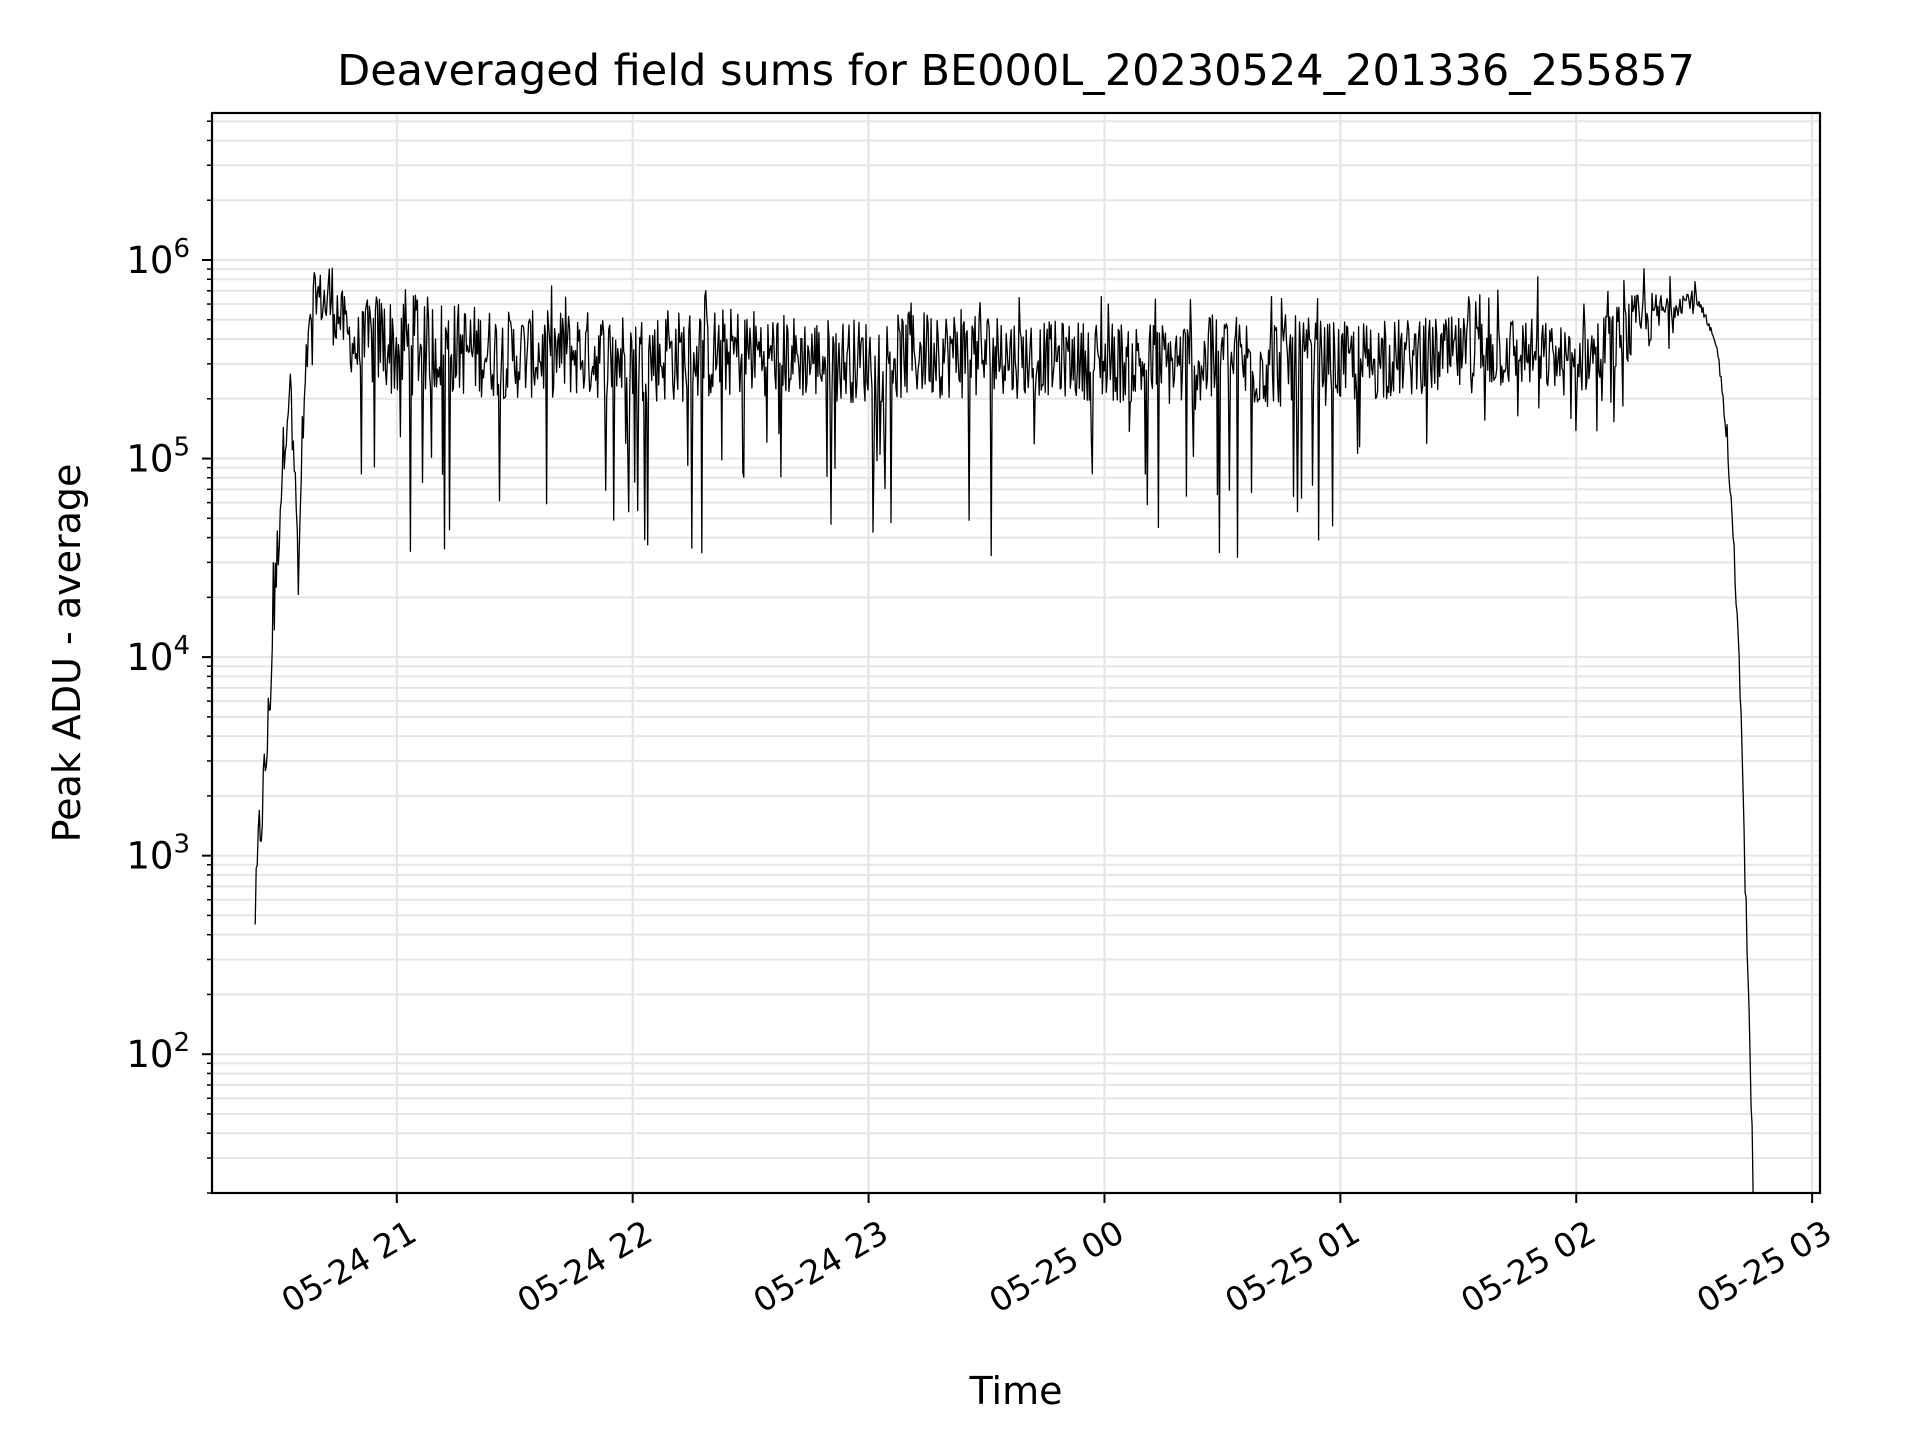 This screenshot has height=1440, width=1920. Describe the element at coordinates (158, 854) in the screenshot. I see `y-tick-label: 103` at that location.